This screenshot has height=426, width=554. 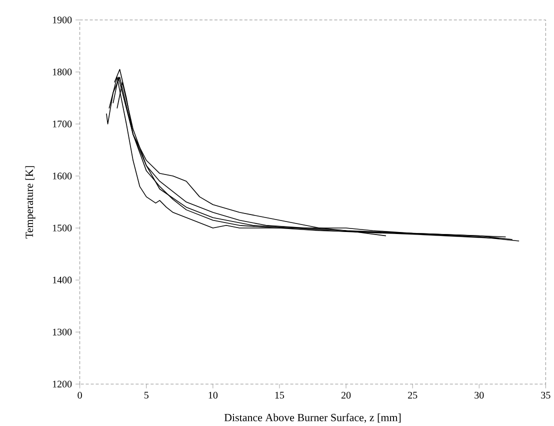 I want to click on y-tick-label: 1400, so click(x=62, y=280).